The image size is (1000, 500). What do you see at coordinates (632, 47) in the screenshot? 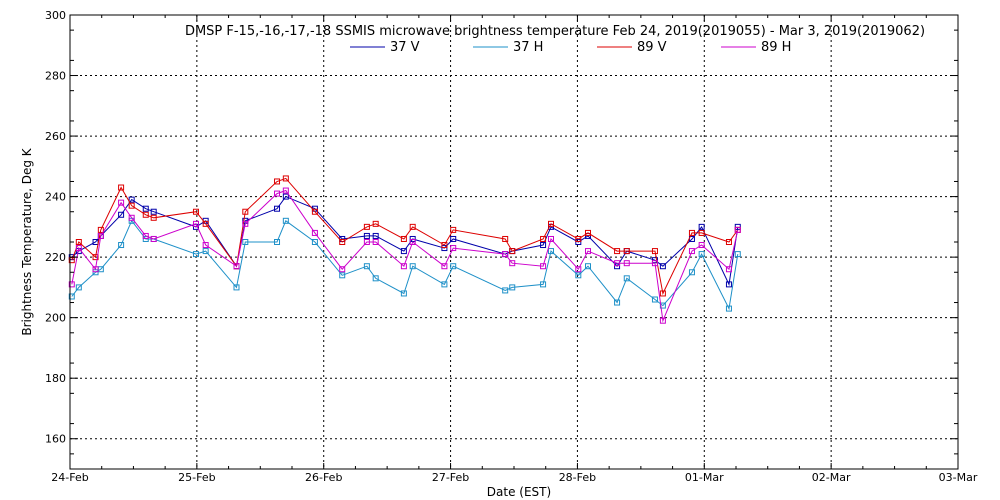
I see `legend-item-89-v: 89 V` at bounding box center [632, 47].